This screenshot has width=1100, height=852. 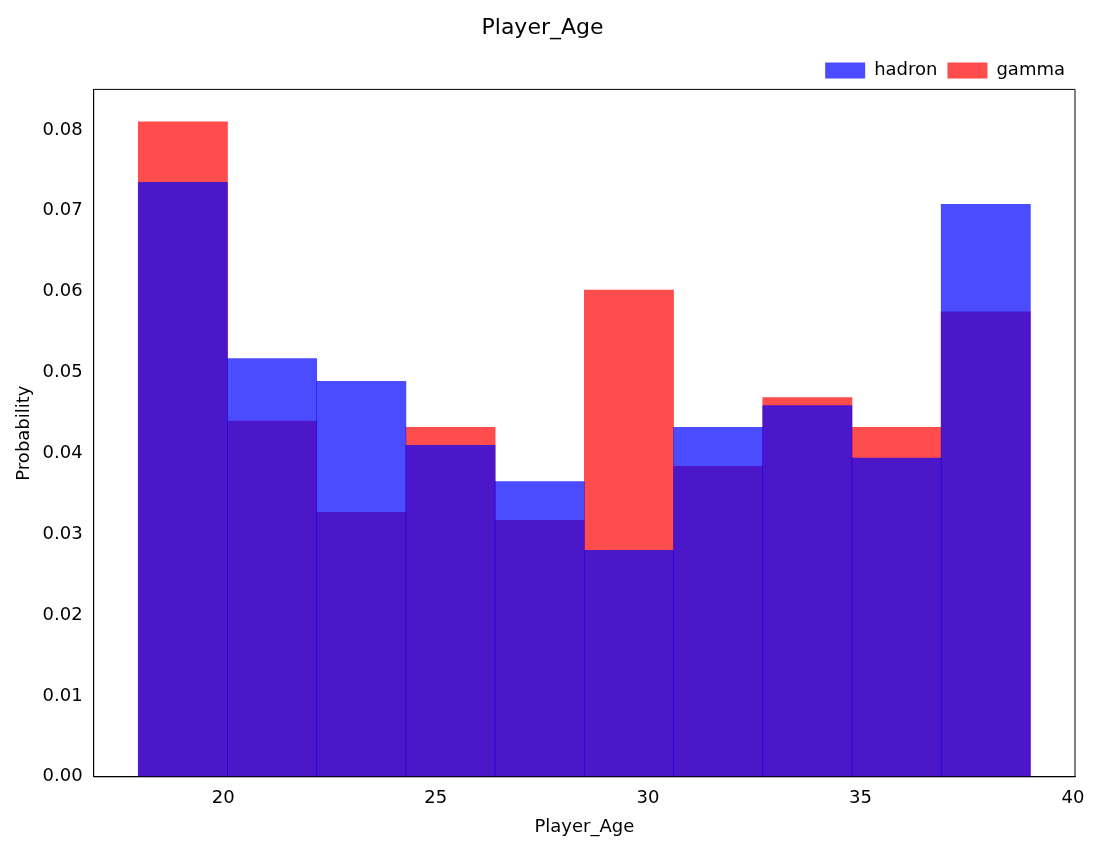 I want to click on y-tick-label: 0.03, so click(x=62, y=532).